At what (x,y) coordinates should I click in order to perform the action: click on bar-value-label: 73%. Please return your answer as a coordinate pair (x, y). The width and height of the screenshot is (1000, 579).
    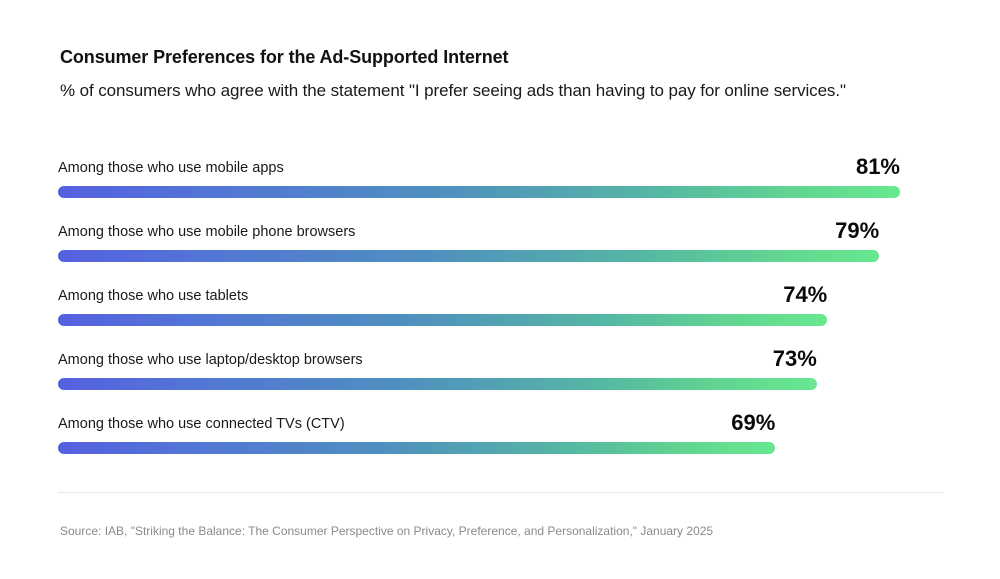
    Looking at the image, I should click on (794, 358).